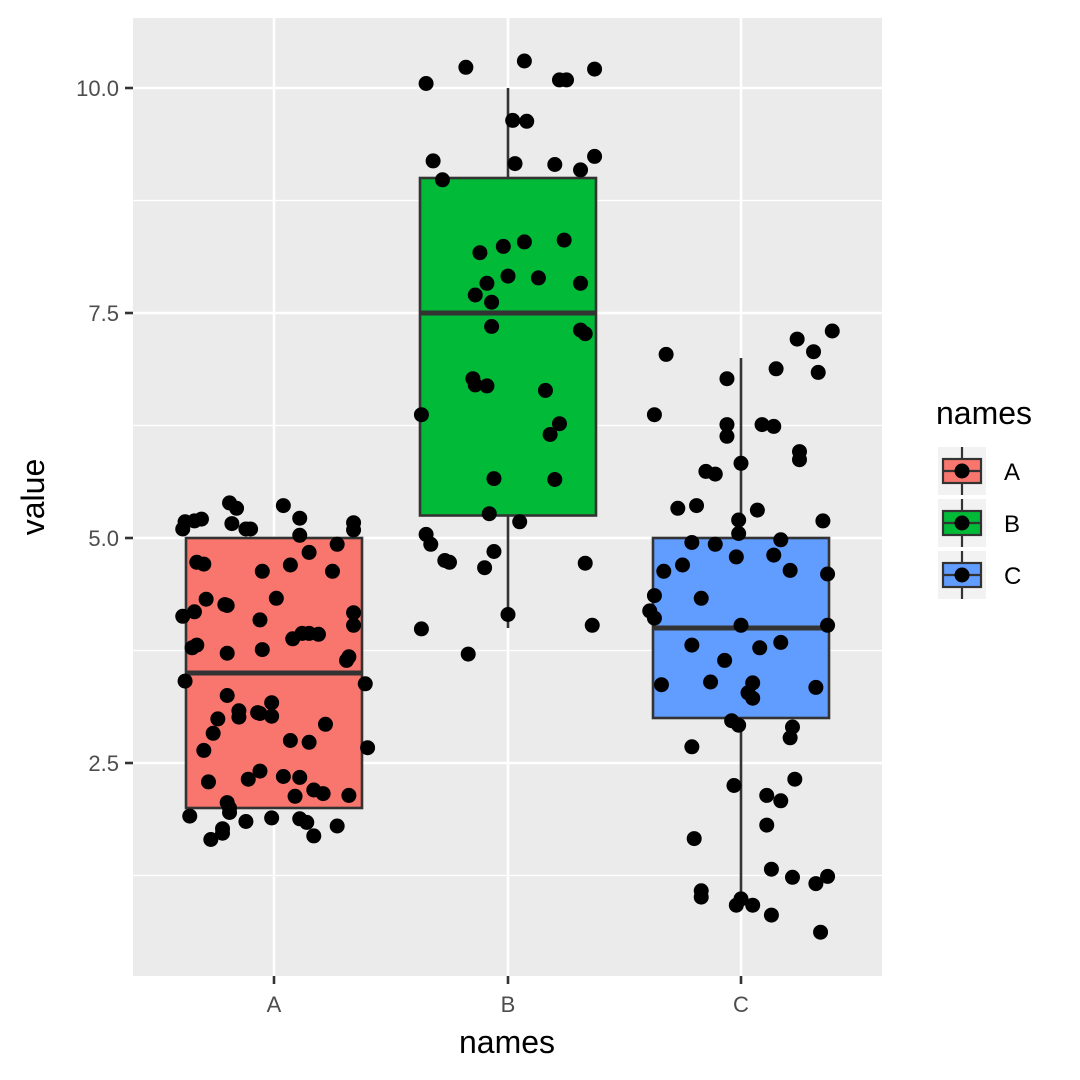 The image size is (1080, 1080). I want to click on y-axis: 2.5 5.0 7.5 10.0, so click(104, 426).